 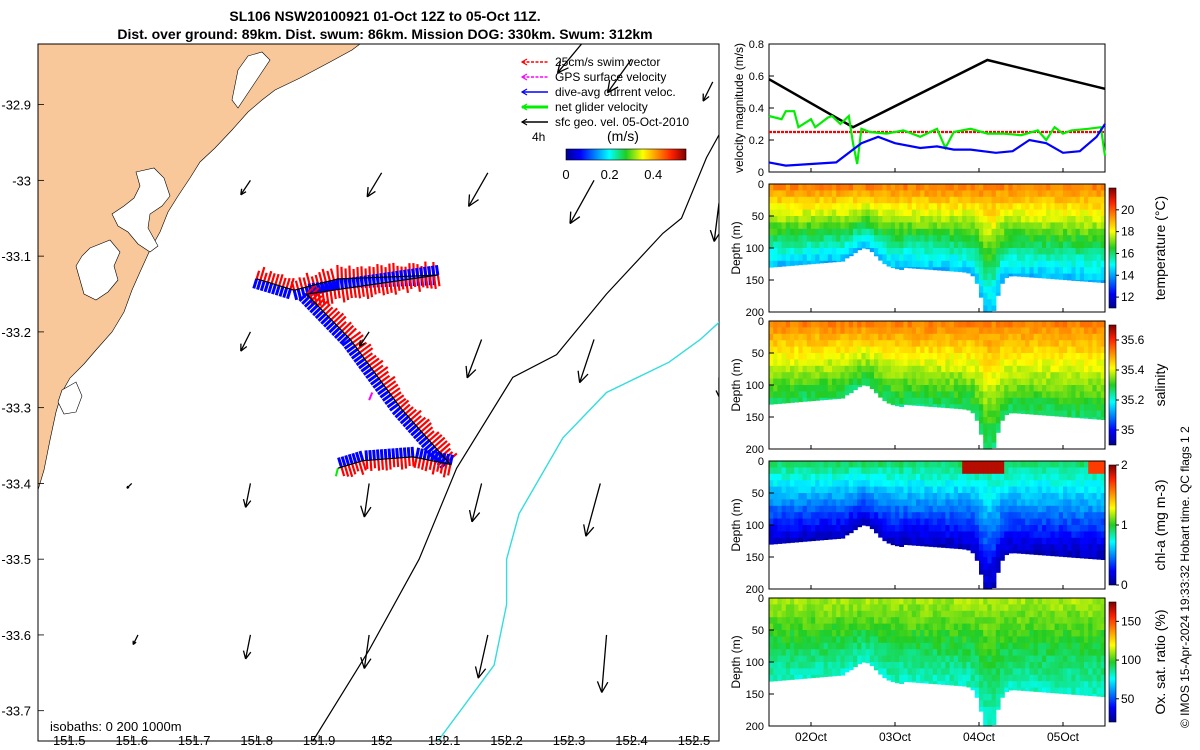 What do you see at coordinates (761, 322) in the screenshot?
I see `depth-tick-label: 0` at bounding box center [761, 322].